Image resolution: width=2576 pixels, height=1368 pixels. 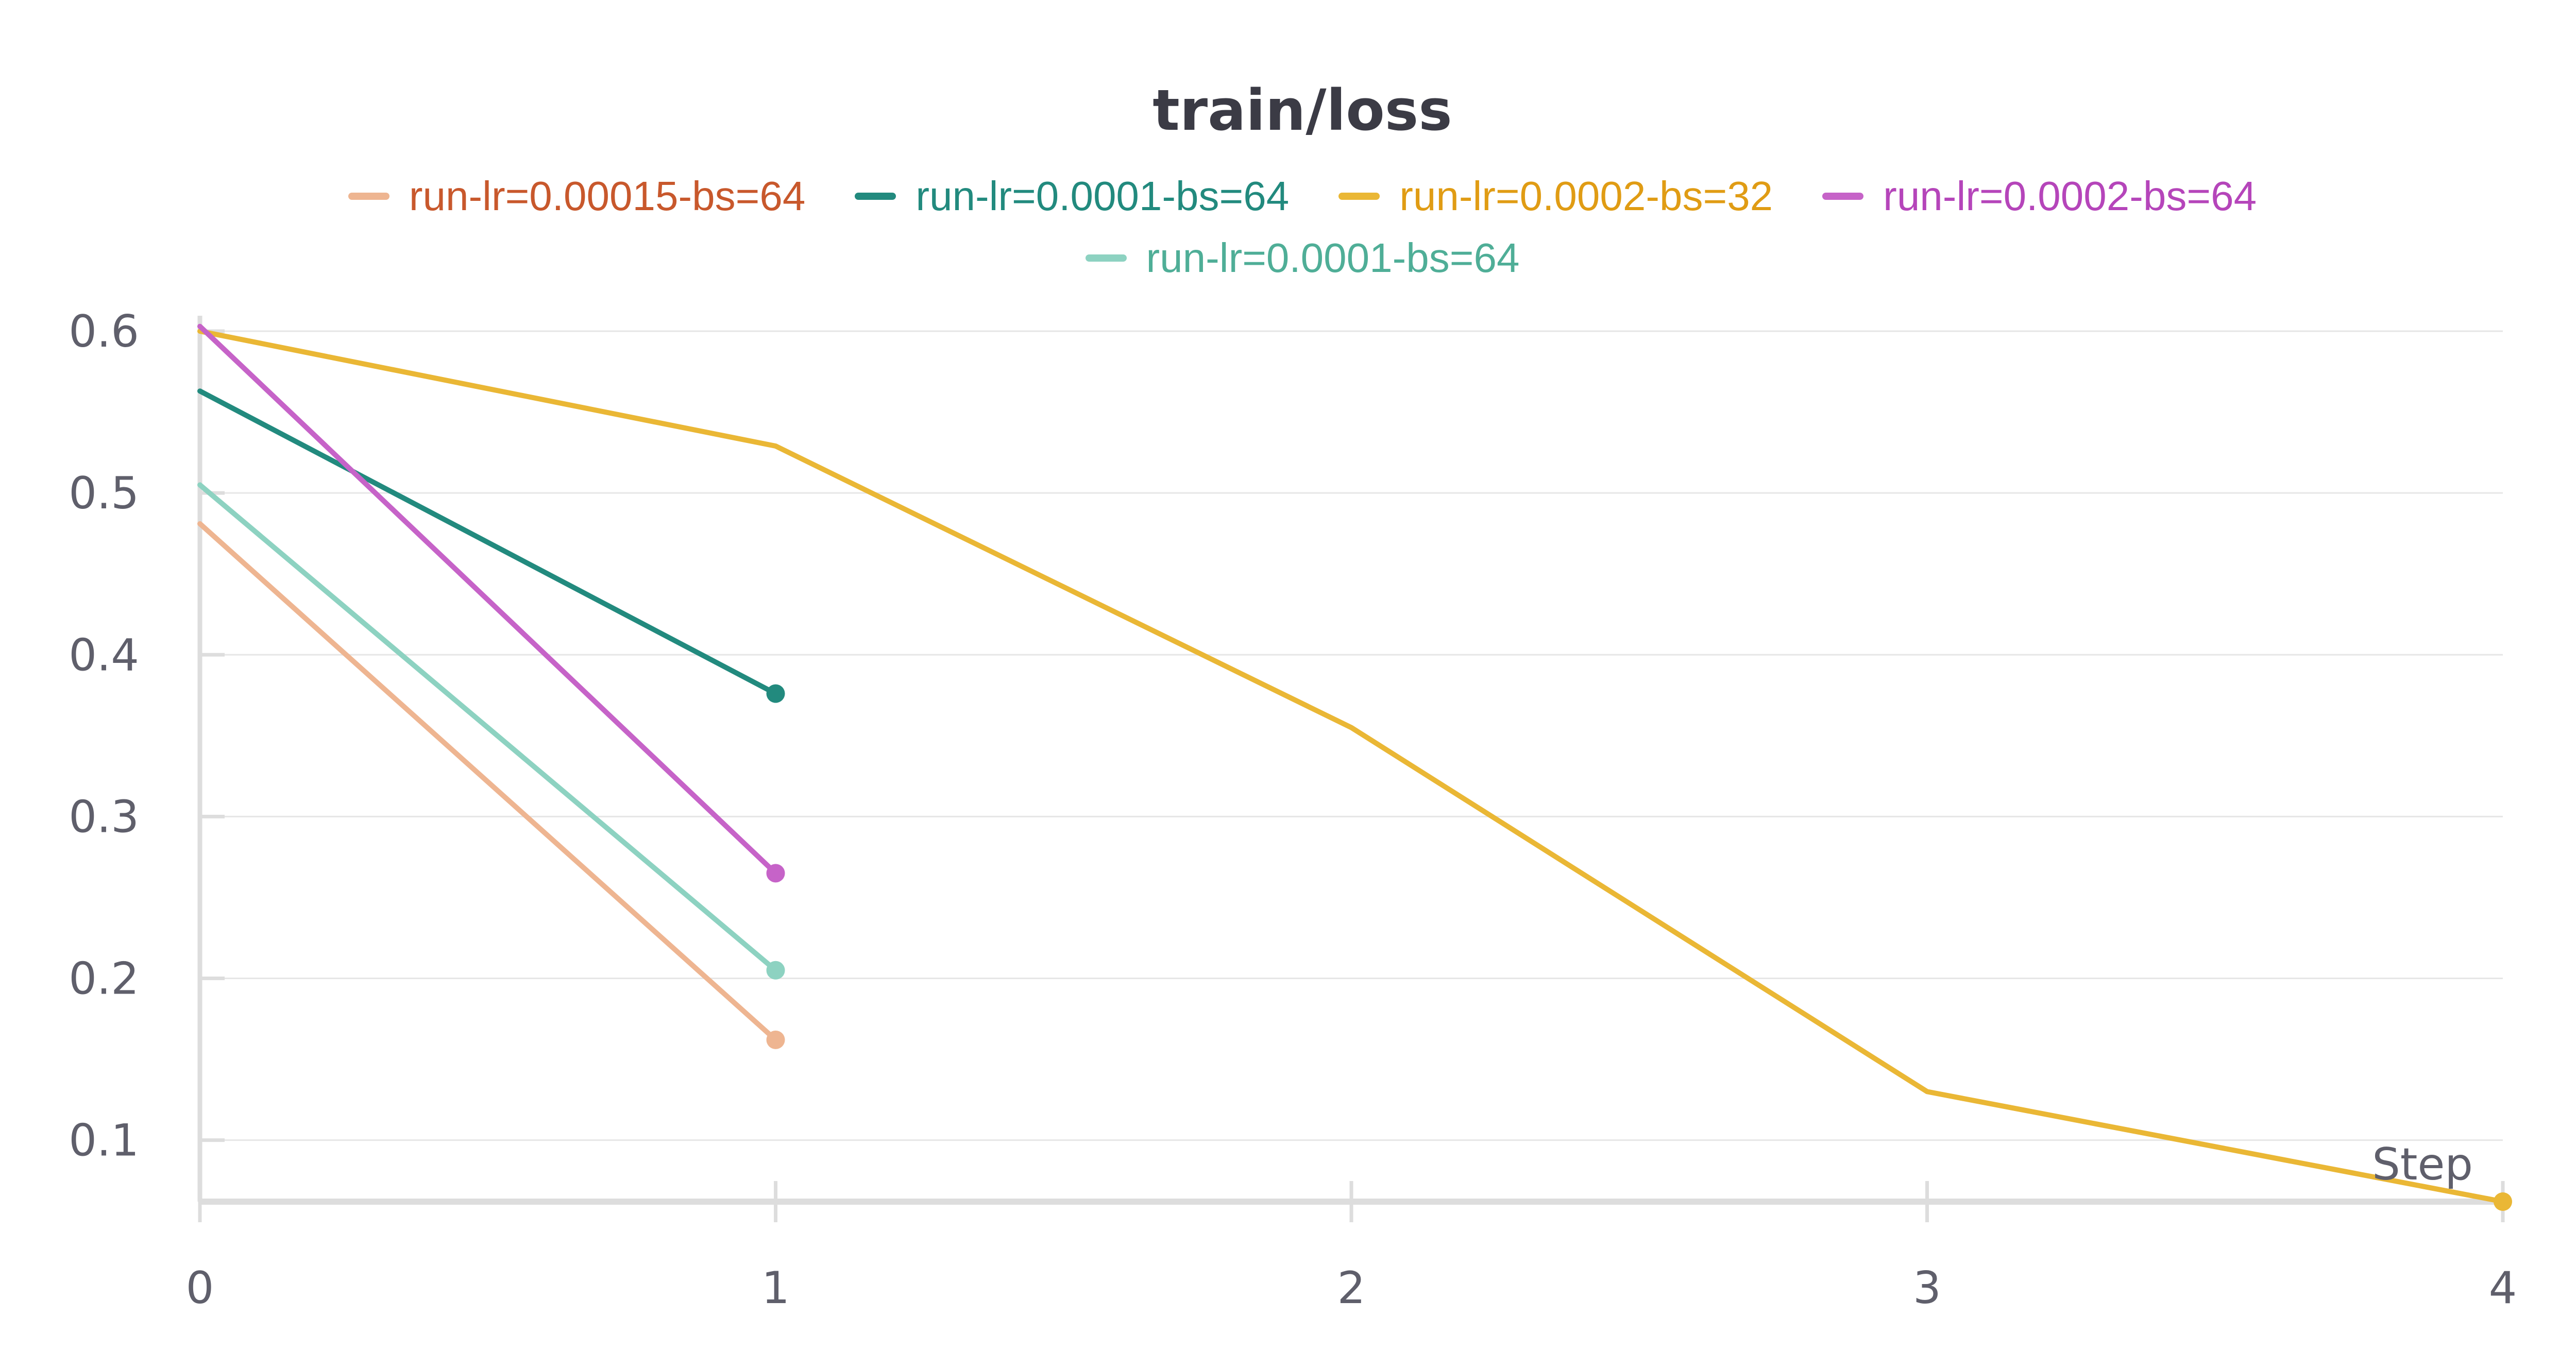 I want to click on legend-item-2: run-lr=0.0002-bs=32, so click(x=1555, y=196).